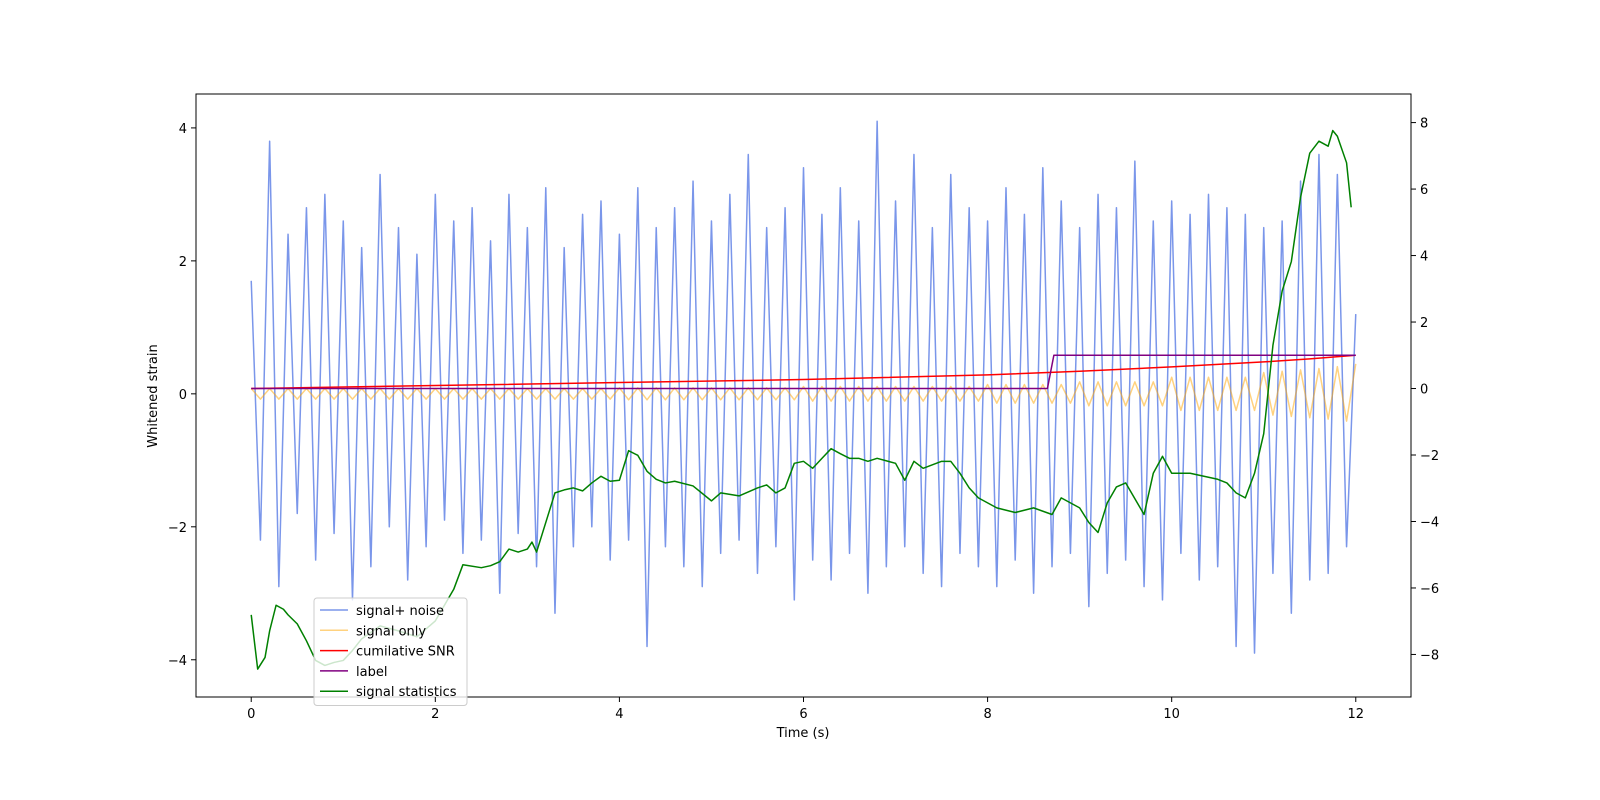 This screenshot has height=800, width=1600. I want to click on y2-tick-label: 6, so click(1424, 190).